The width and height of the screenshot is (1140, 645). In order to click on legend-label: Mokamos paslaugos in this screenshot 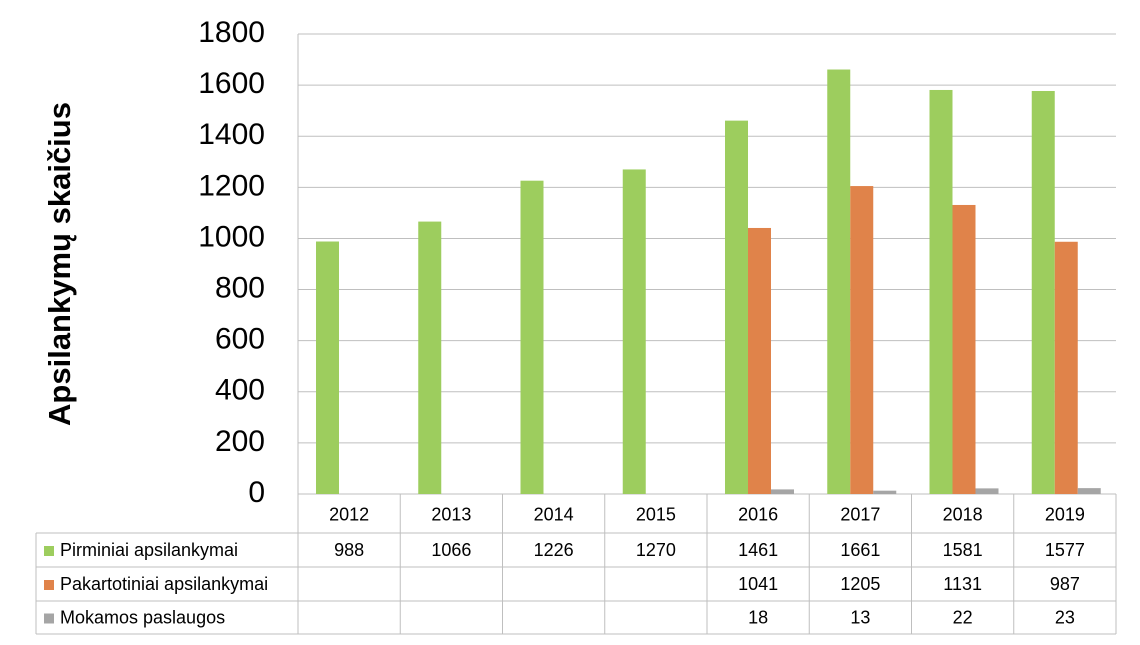, I will do `click(142, 617)`.